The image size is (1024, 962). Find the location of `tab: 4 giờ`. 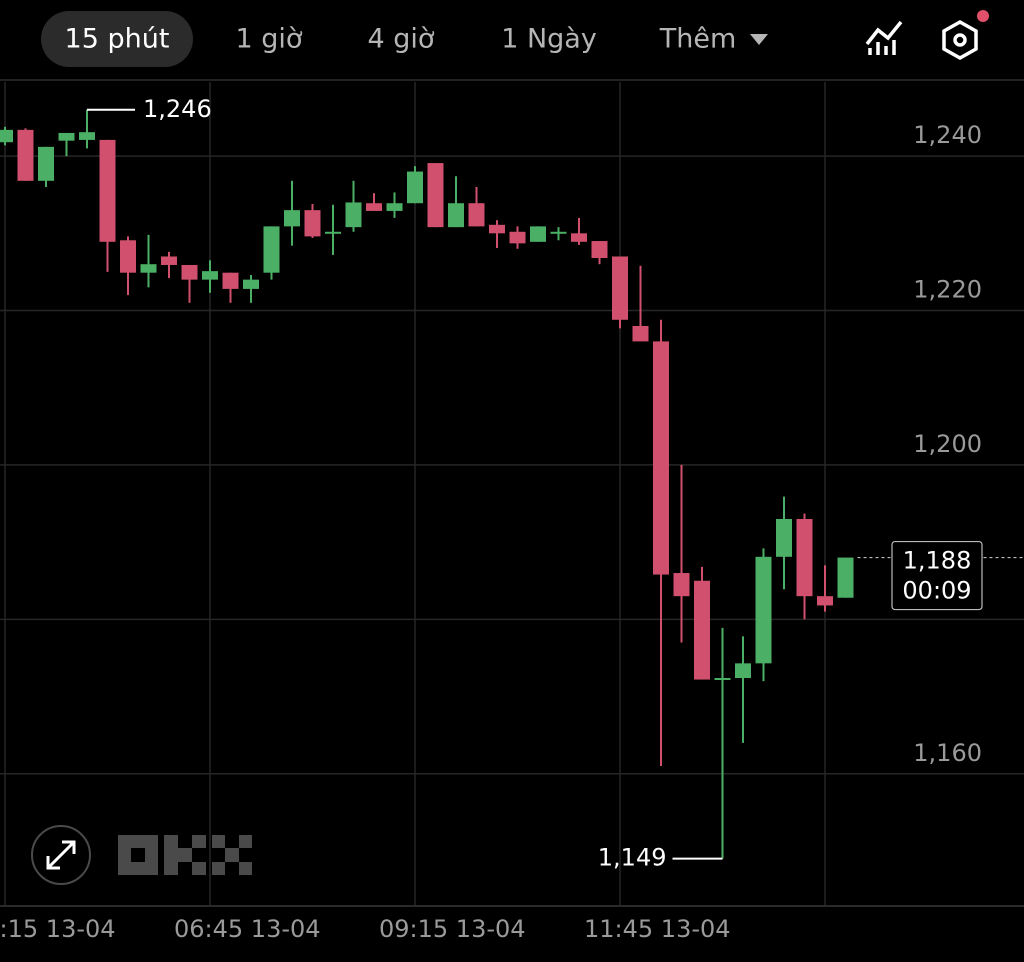

tab: 4 giờ is located at coordinates (401, 39).